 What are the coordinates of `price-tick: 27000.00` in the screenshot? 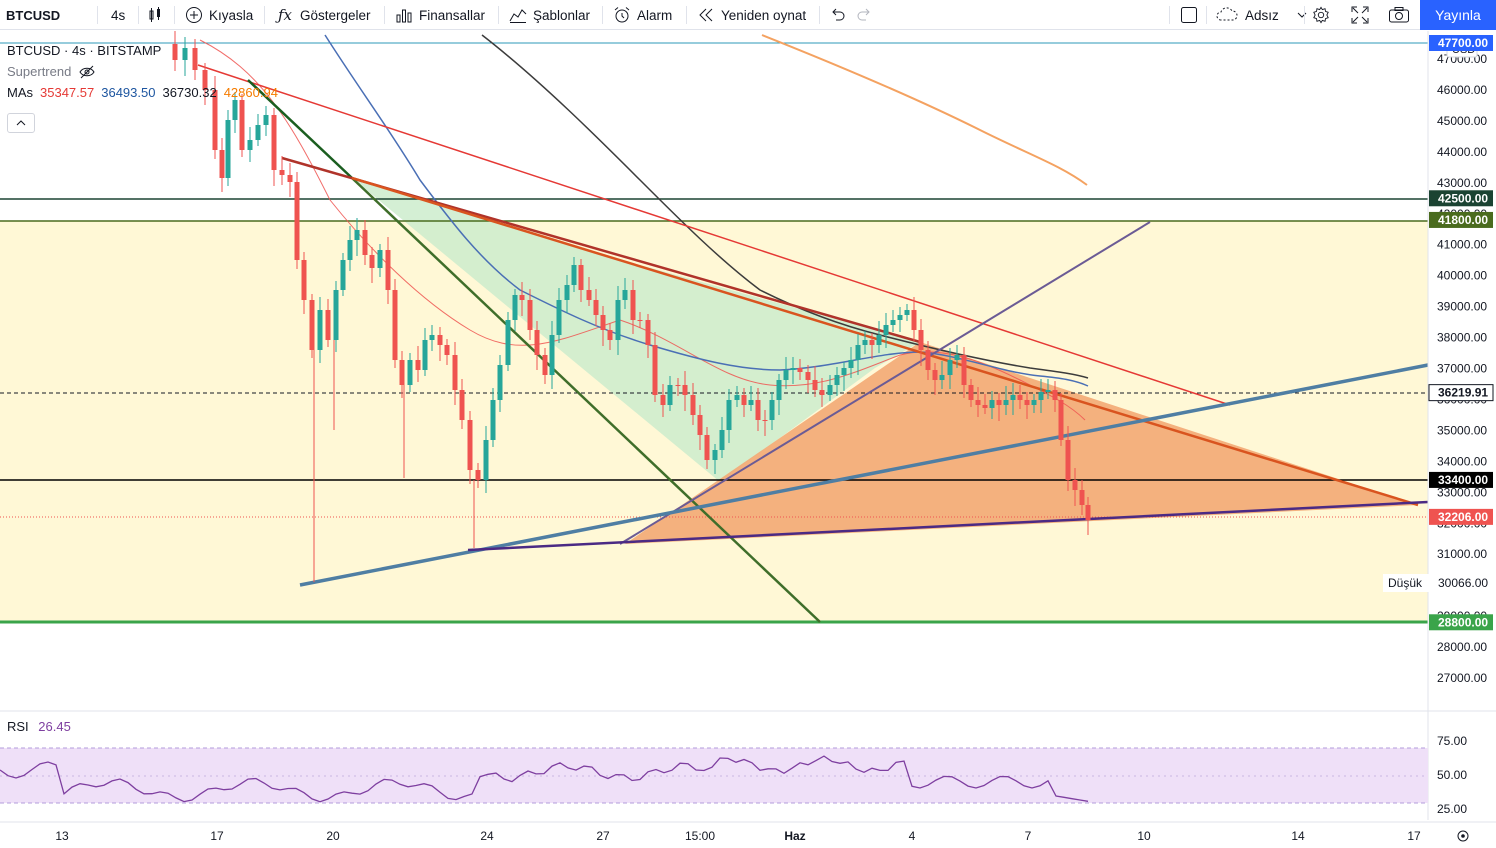 It's located at (1462, 678).